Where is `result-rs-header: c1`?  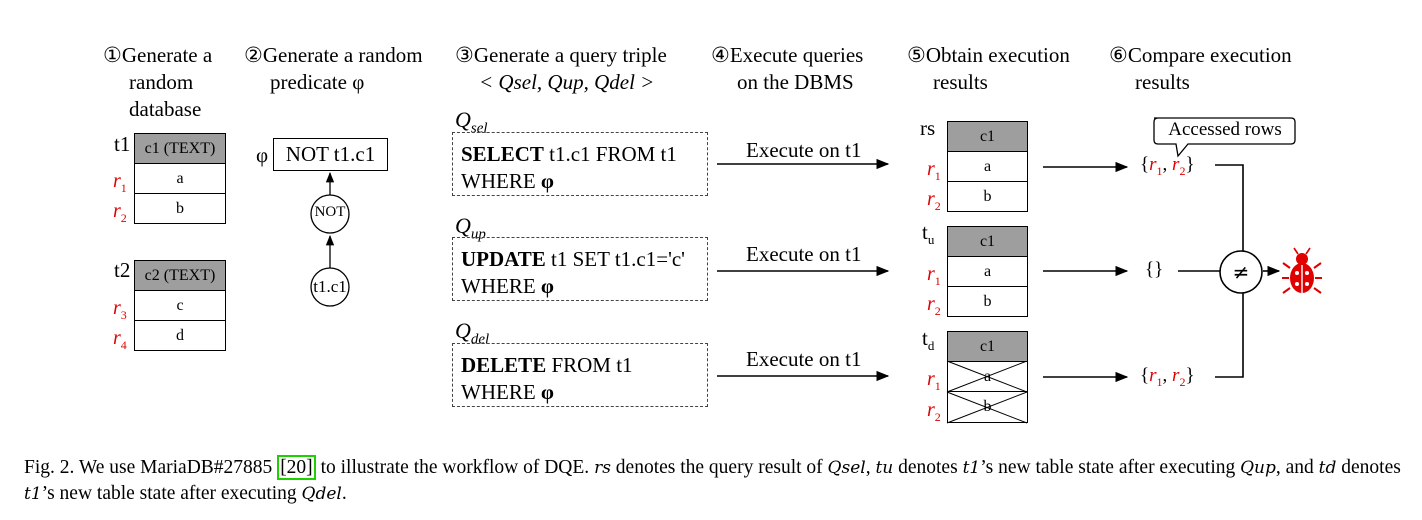
result-rs-header: c1 is located at coordinates (987, 136).